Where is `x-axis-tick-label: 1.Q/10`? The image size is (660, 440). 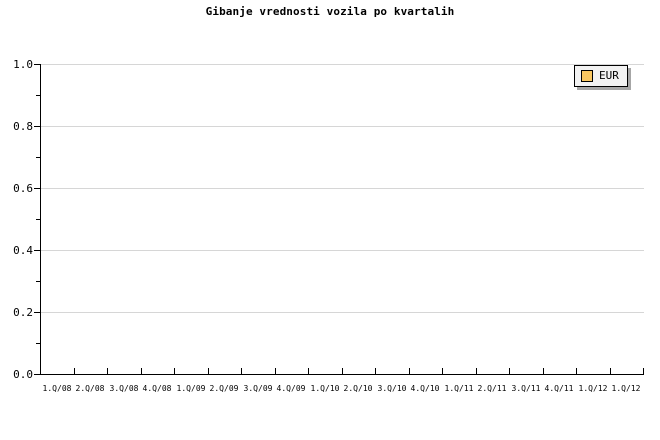 x-axis-tick-label: 1.Q/10 is located at coordinates (325, 388).